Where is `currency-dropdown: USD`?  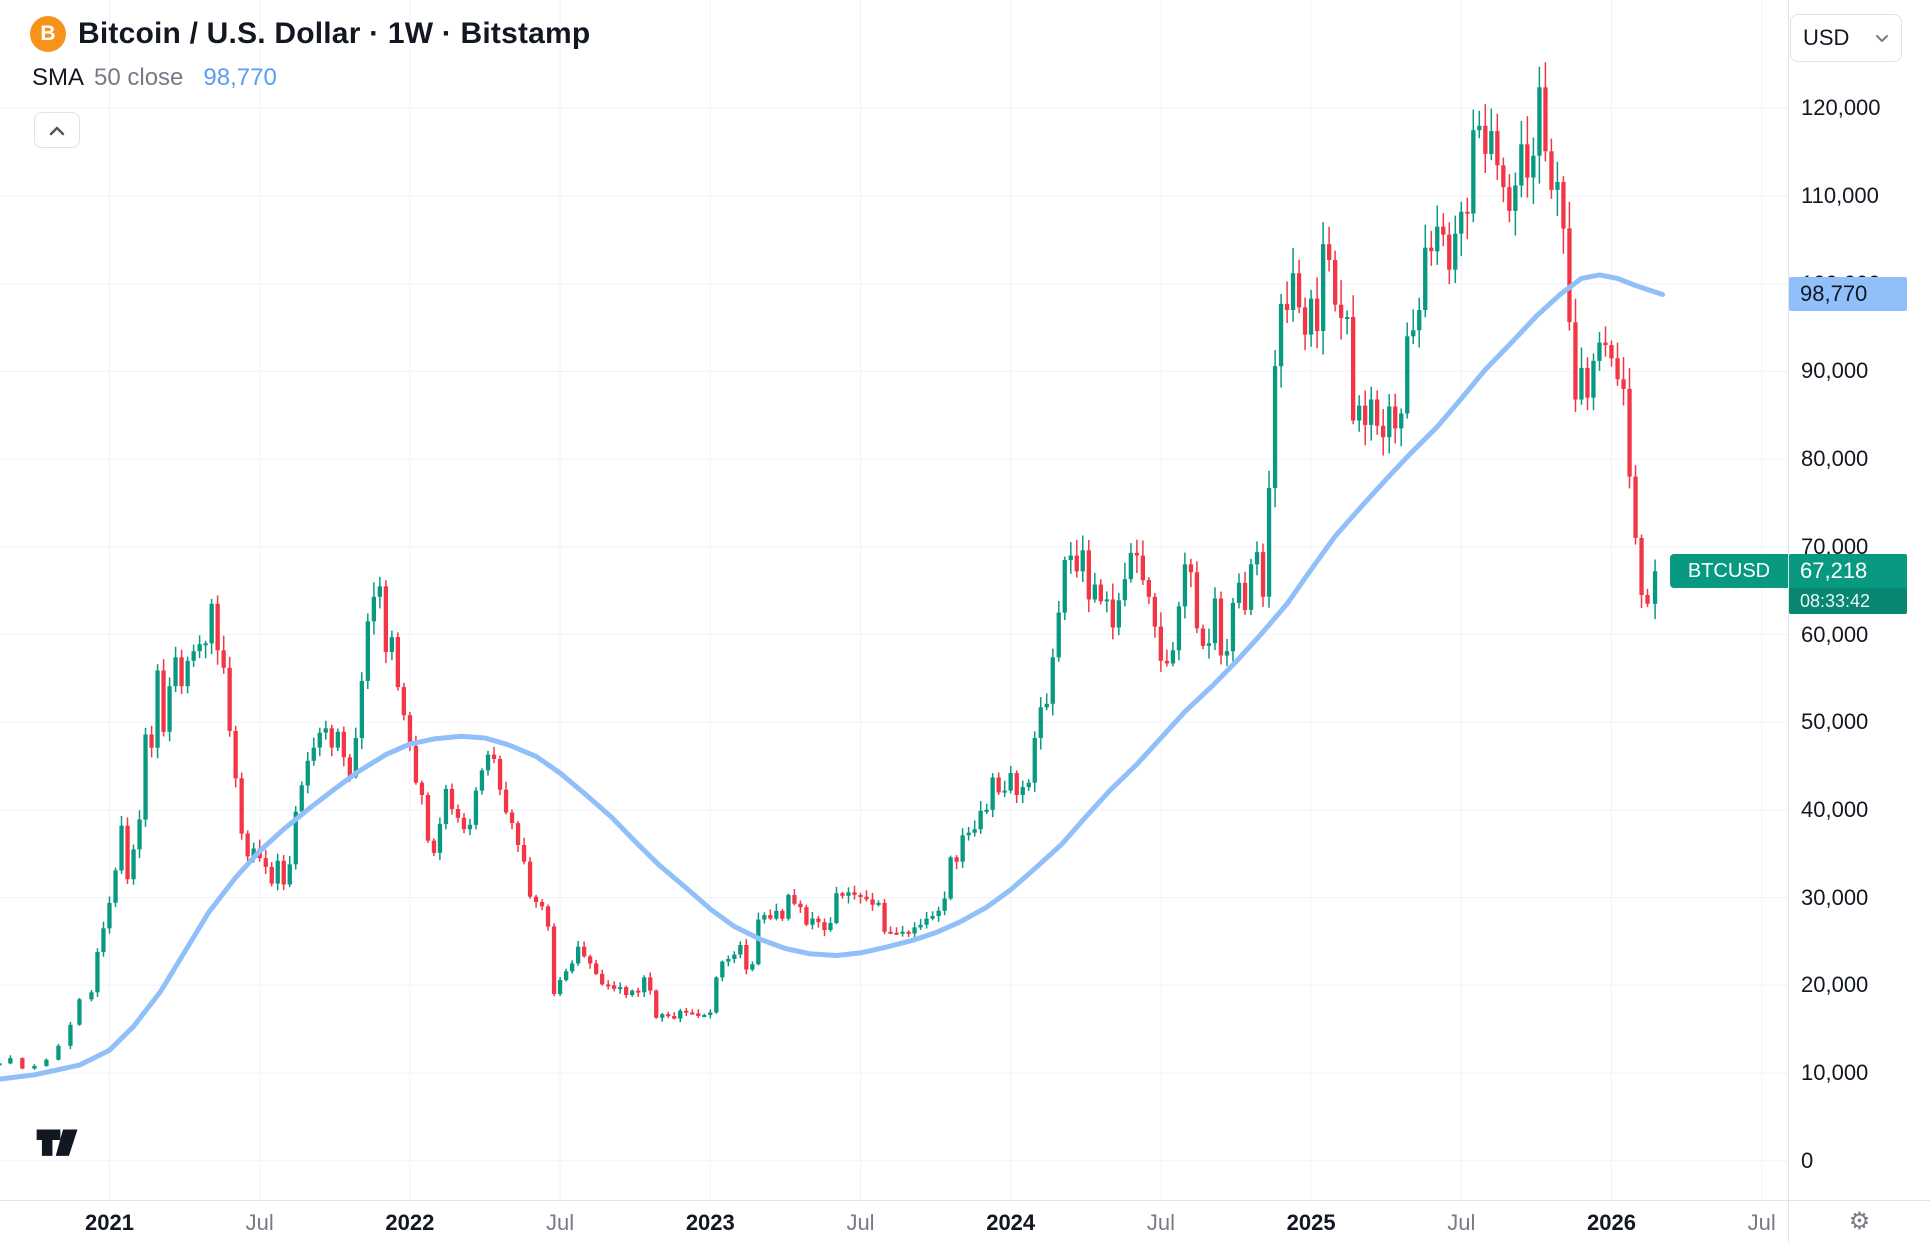 currency-dropdown: USD is located at coordinates (1846, 38).